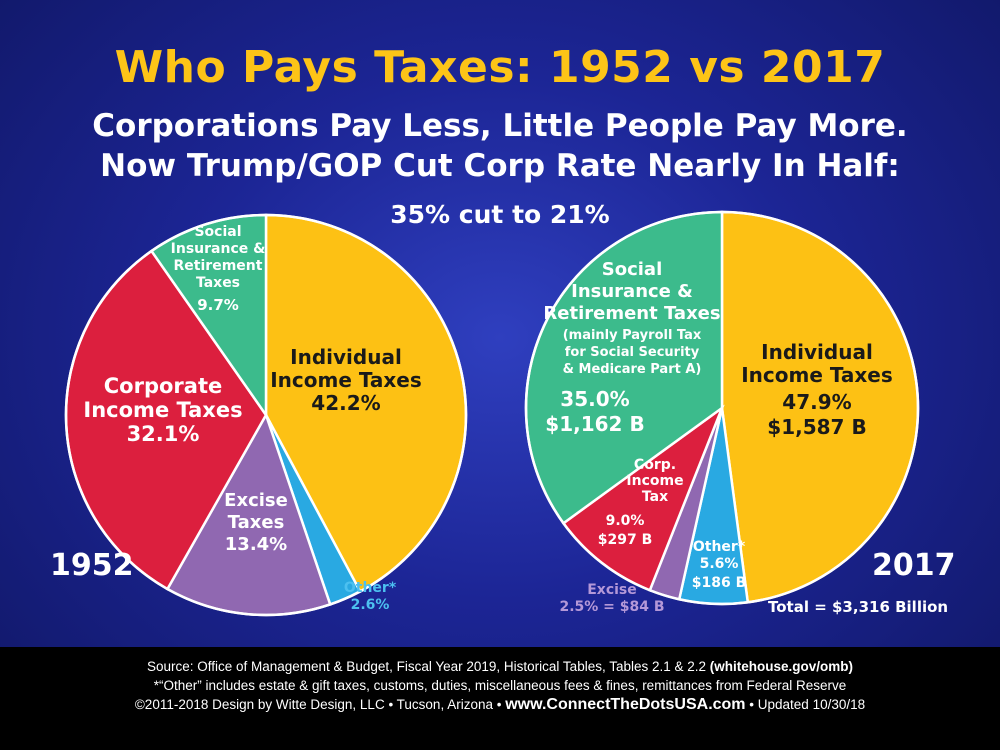  What do you see at coordinates (625, 704) in the screenshot?
I see `website-link: www.ConnectTheDotsUSA.com` at bounding box center [625, 704].